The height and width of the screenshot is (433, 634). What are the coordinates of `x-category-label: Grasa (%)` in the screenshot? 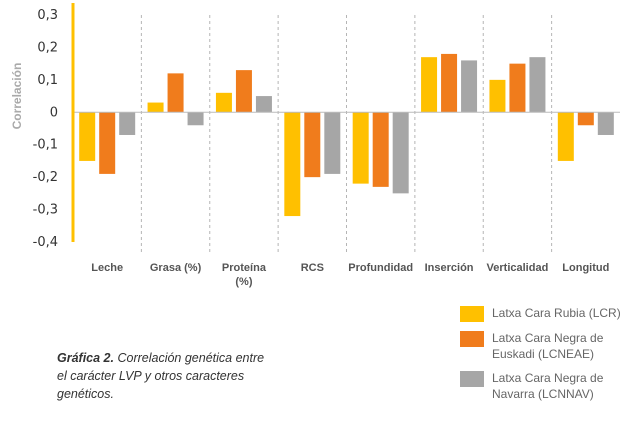 It's located at (176, 268).